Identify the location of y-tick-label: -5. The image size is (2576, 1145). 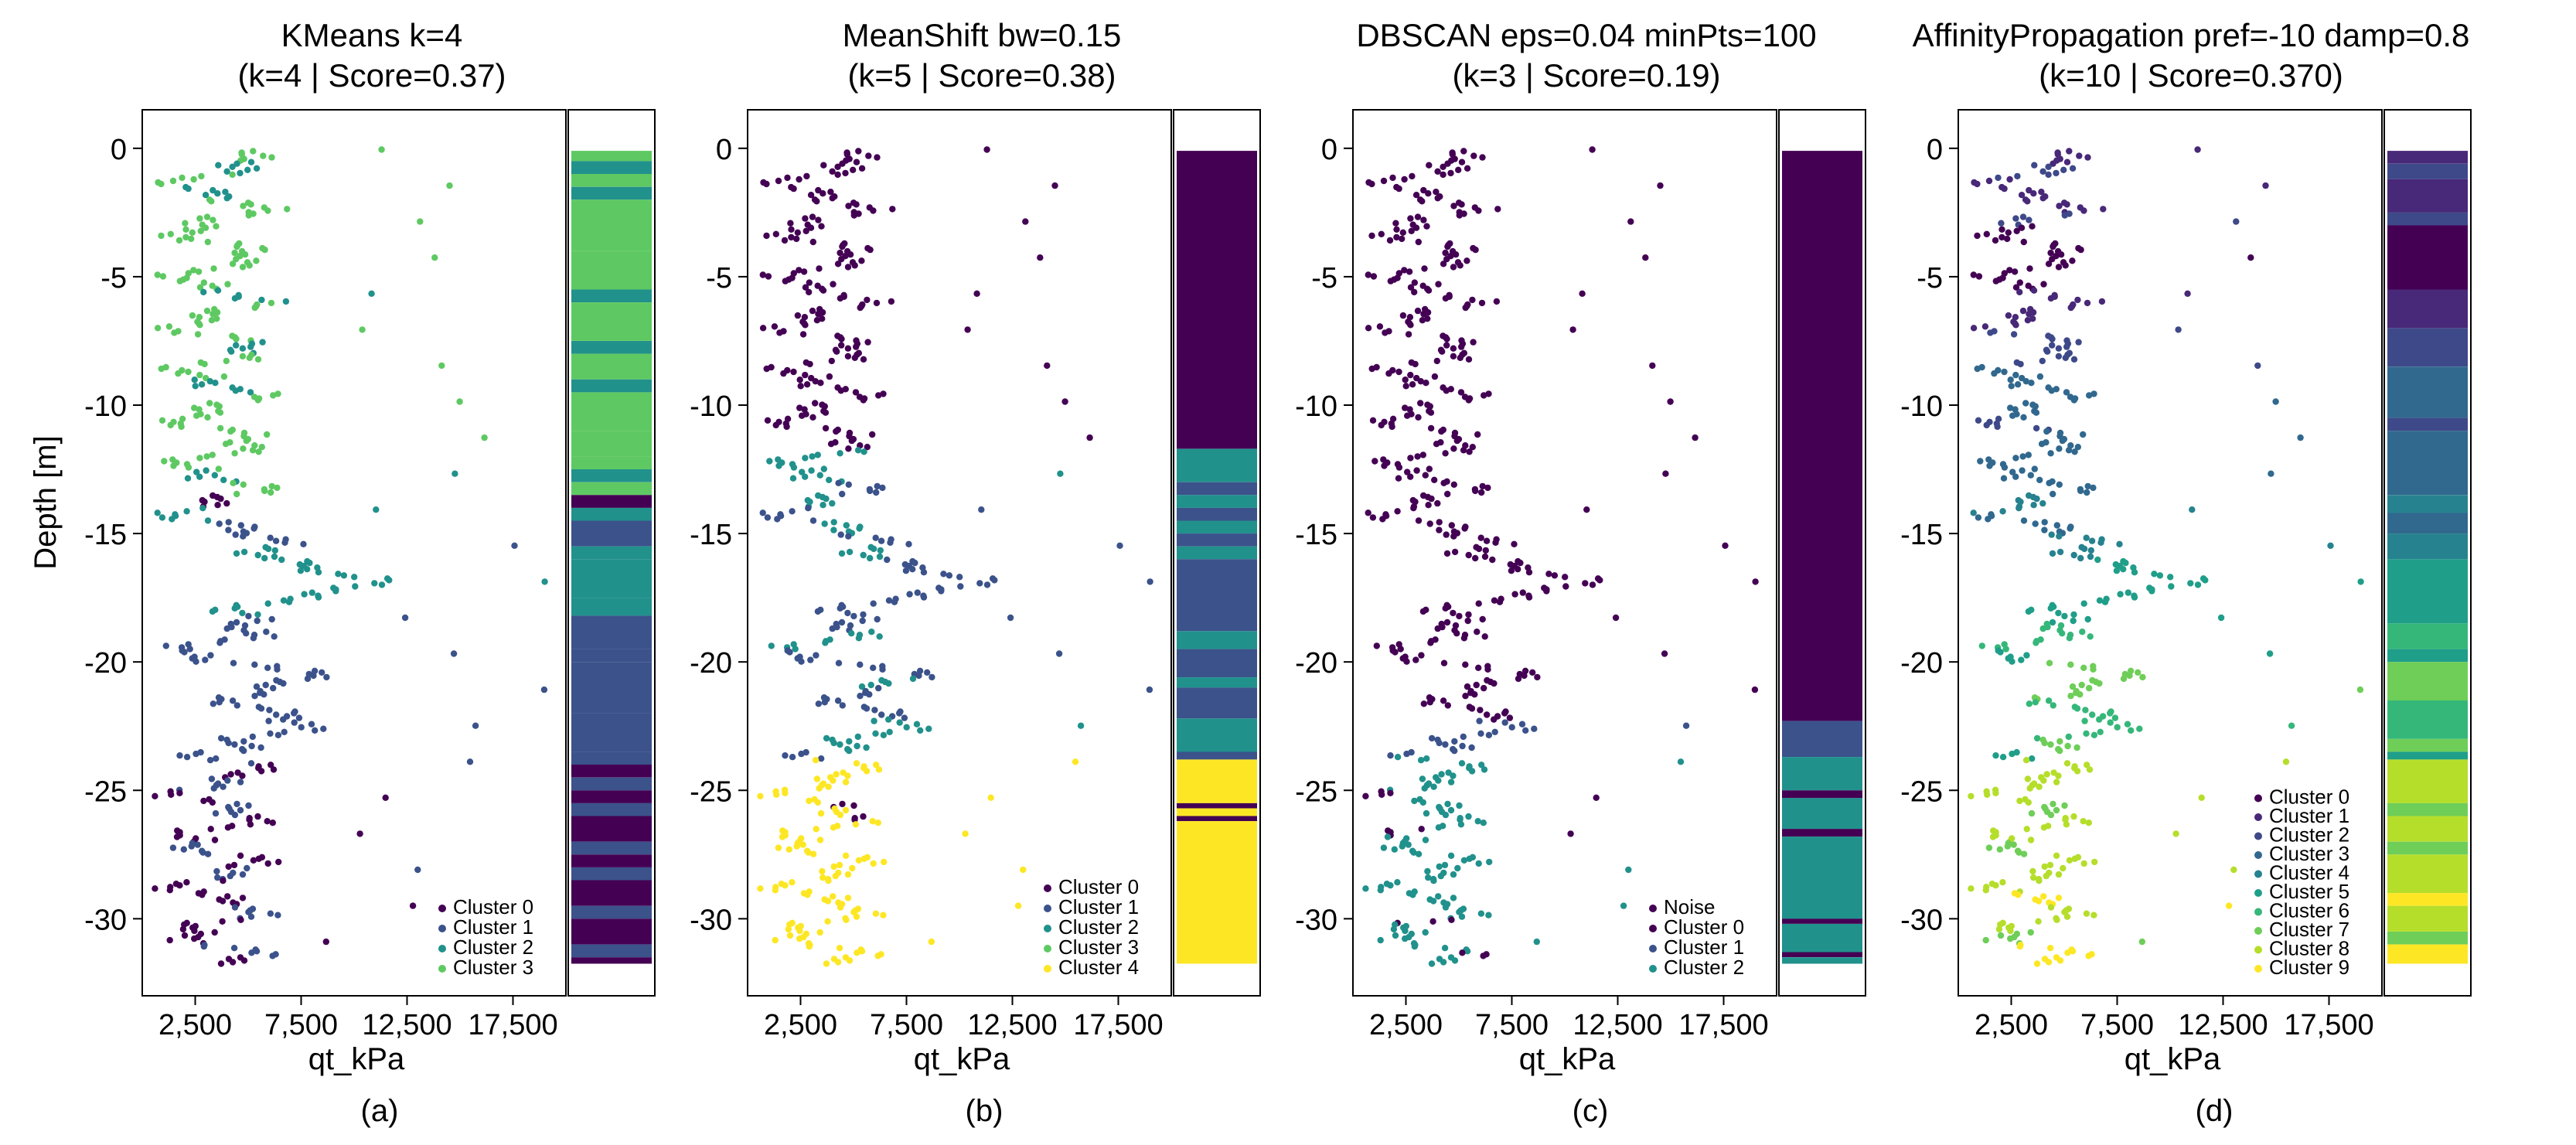
(114, 278).